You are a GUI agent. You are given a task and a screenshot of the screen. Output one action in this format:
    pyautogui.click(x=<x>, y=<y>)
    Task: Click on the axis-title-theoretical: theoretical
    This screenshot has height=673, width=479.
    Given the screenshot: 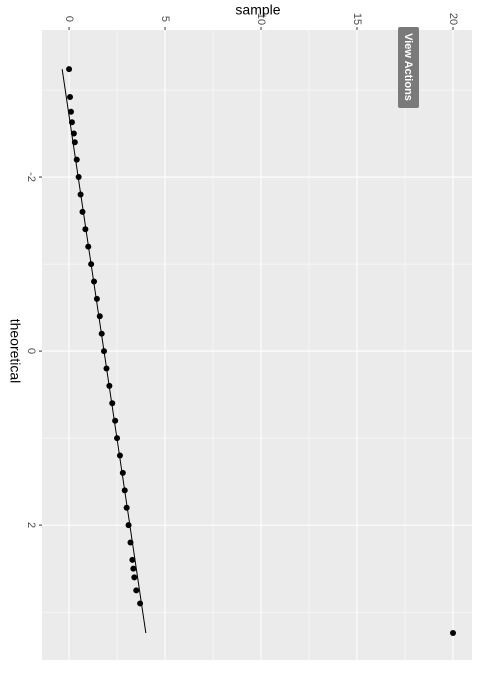 What is the action you would take?
    pyautogui.click(x=15, y=351)
    